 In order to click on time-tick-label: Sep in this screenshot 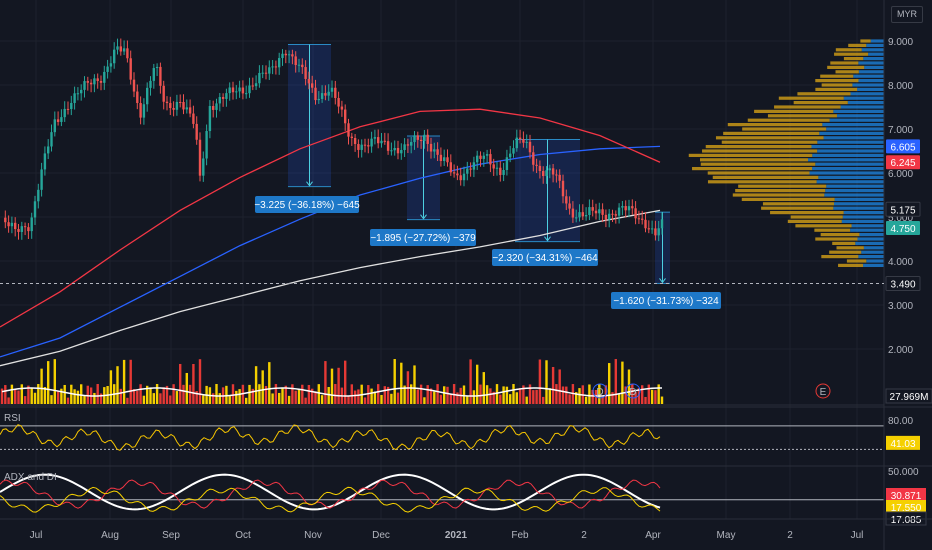, I will do `click(171, 535)`.